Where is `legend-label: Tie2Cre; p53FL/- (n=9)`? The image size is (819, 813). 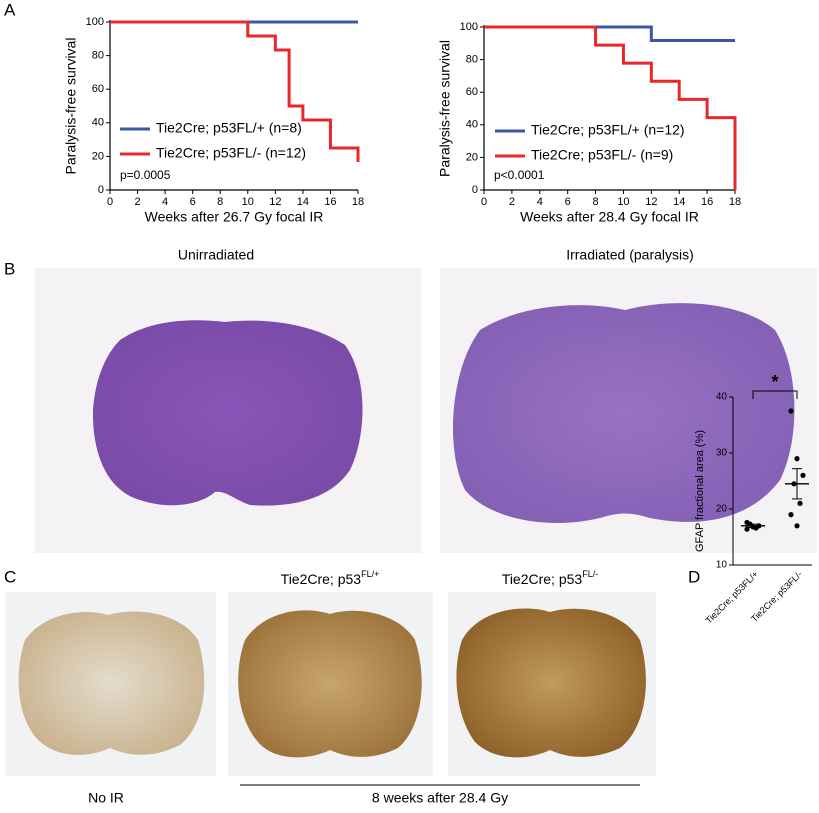 legend-label: Tie2Cre; p53FL/- (n=9) is located at coordinates (602, 155).